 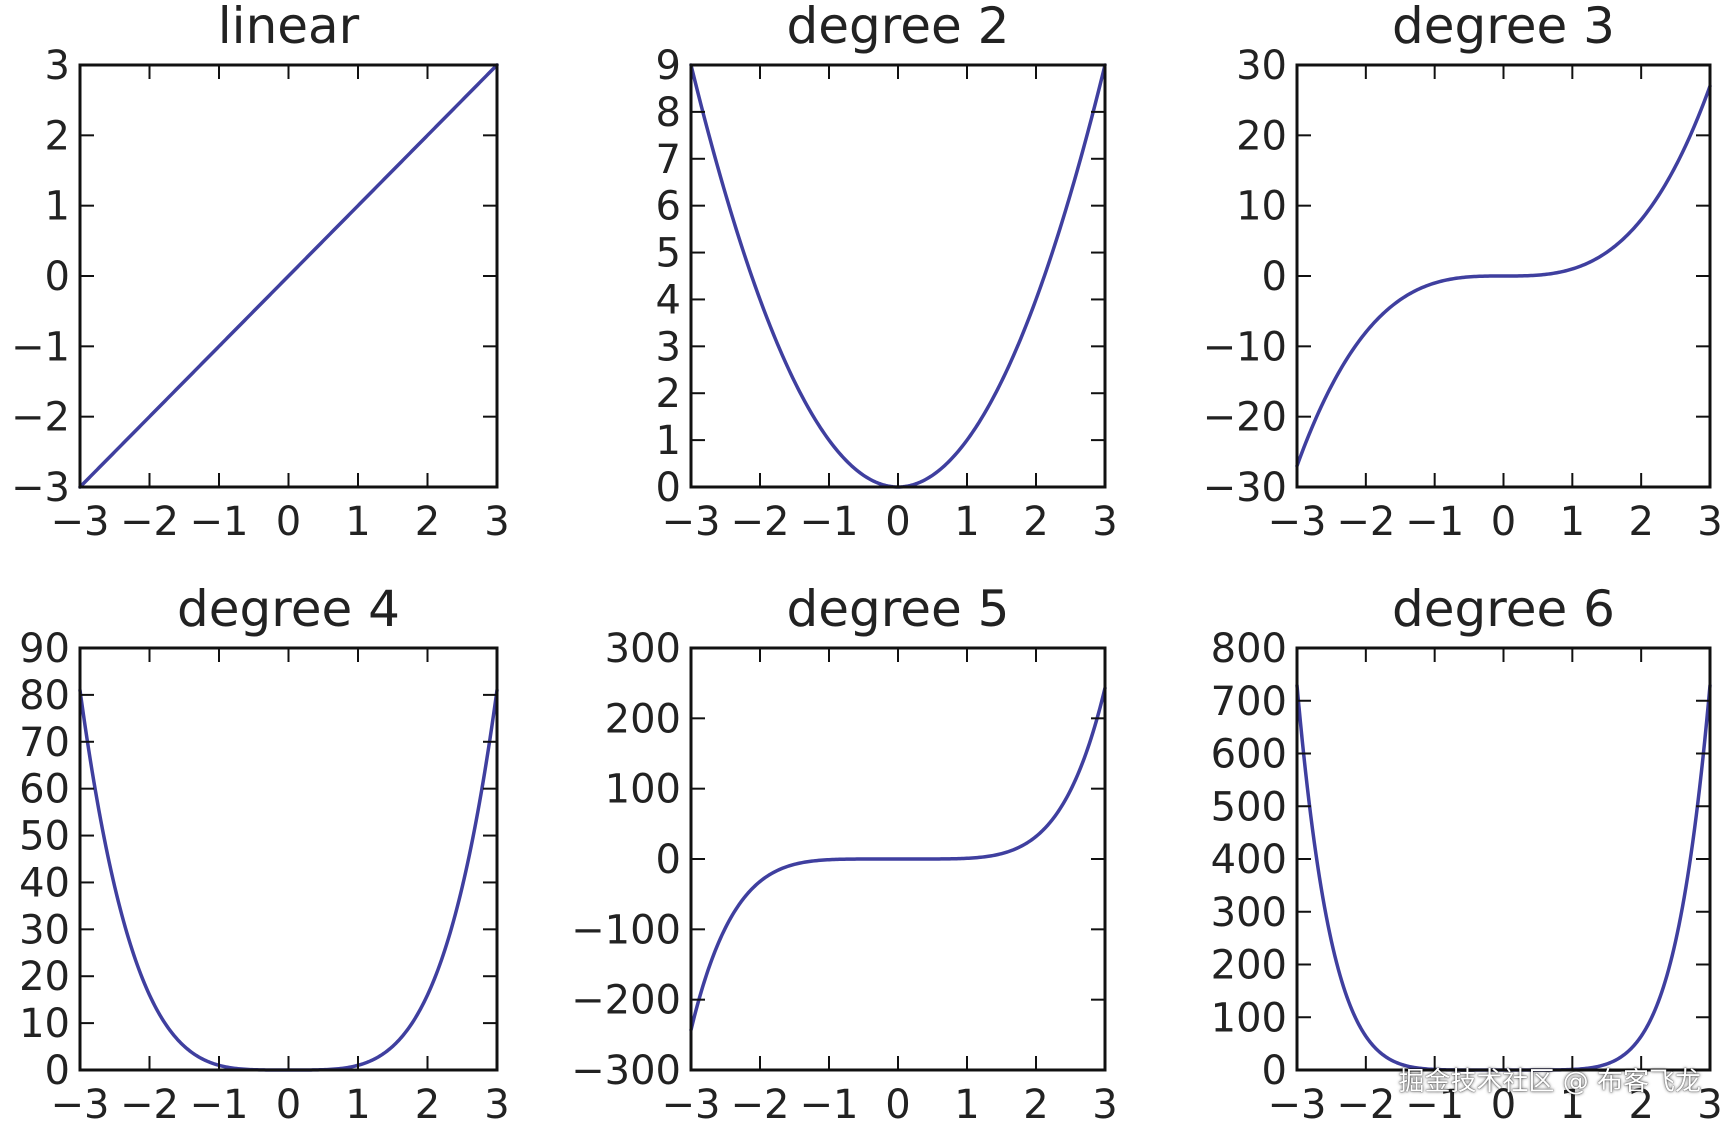 What do you see at coordinates (1245, 418) in the screenshot?
I see `y-tick-label: −20` at bounding box center [1245, 418].